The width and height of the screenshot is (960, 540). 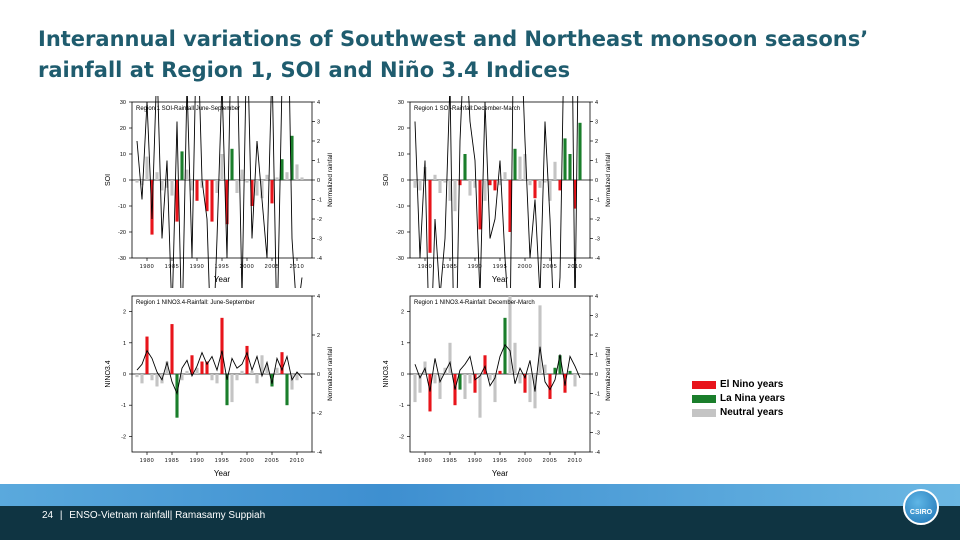 I want to click on bar-2002, so click(x=535, y=189).